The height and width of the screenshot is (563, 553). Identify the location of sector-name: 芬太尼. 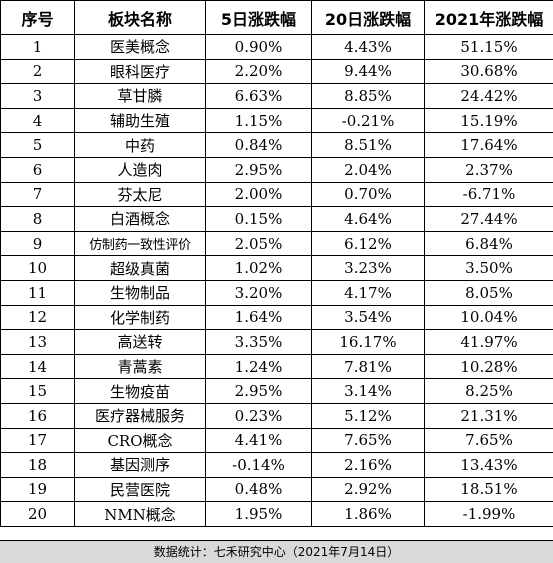
(140, 194).